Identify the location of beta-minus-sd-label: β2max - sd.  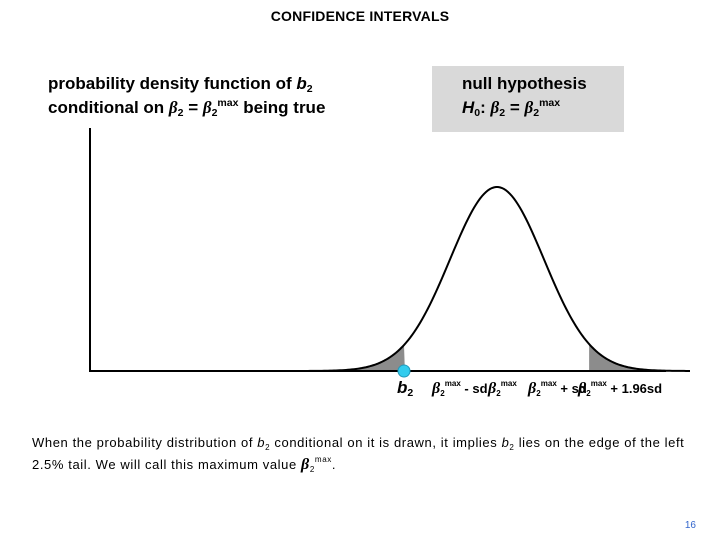
(460, 388).